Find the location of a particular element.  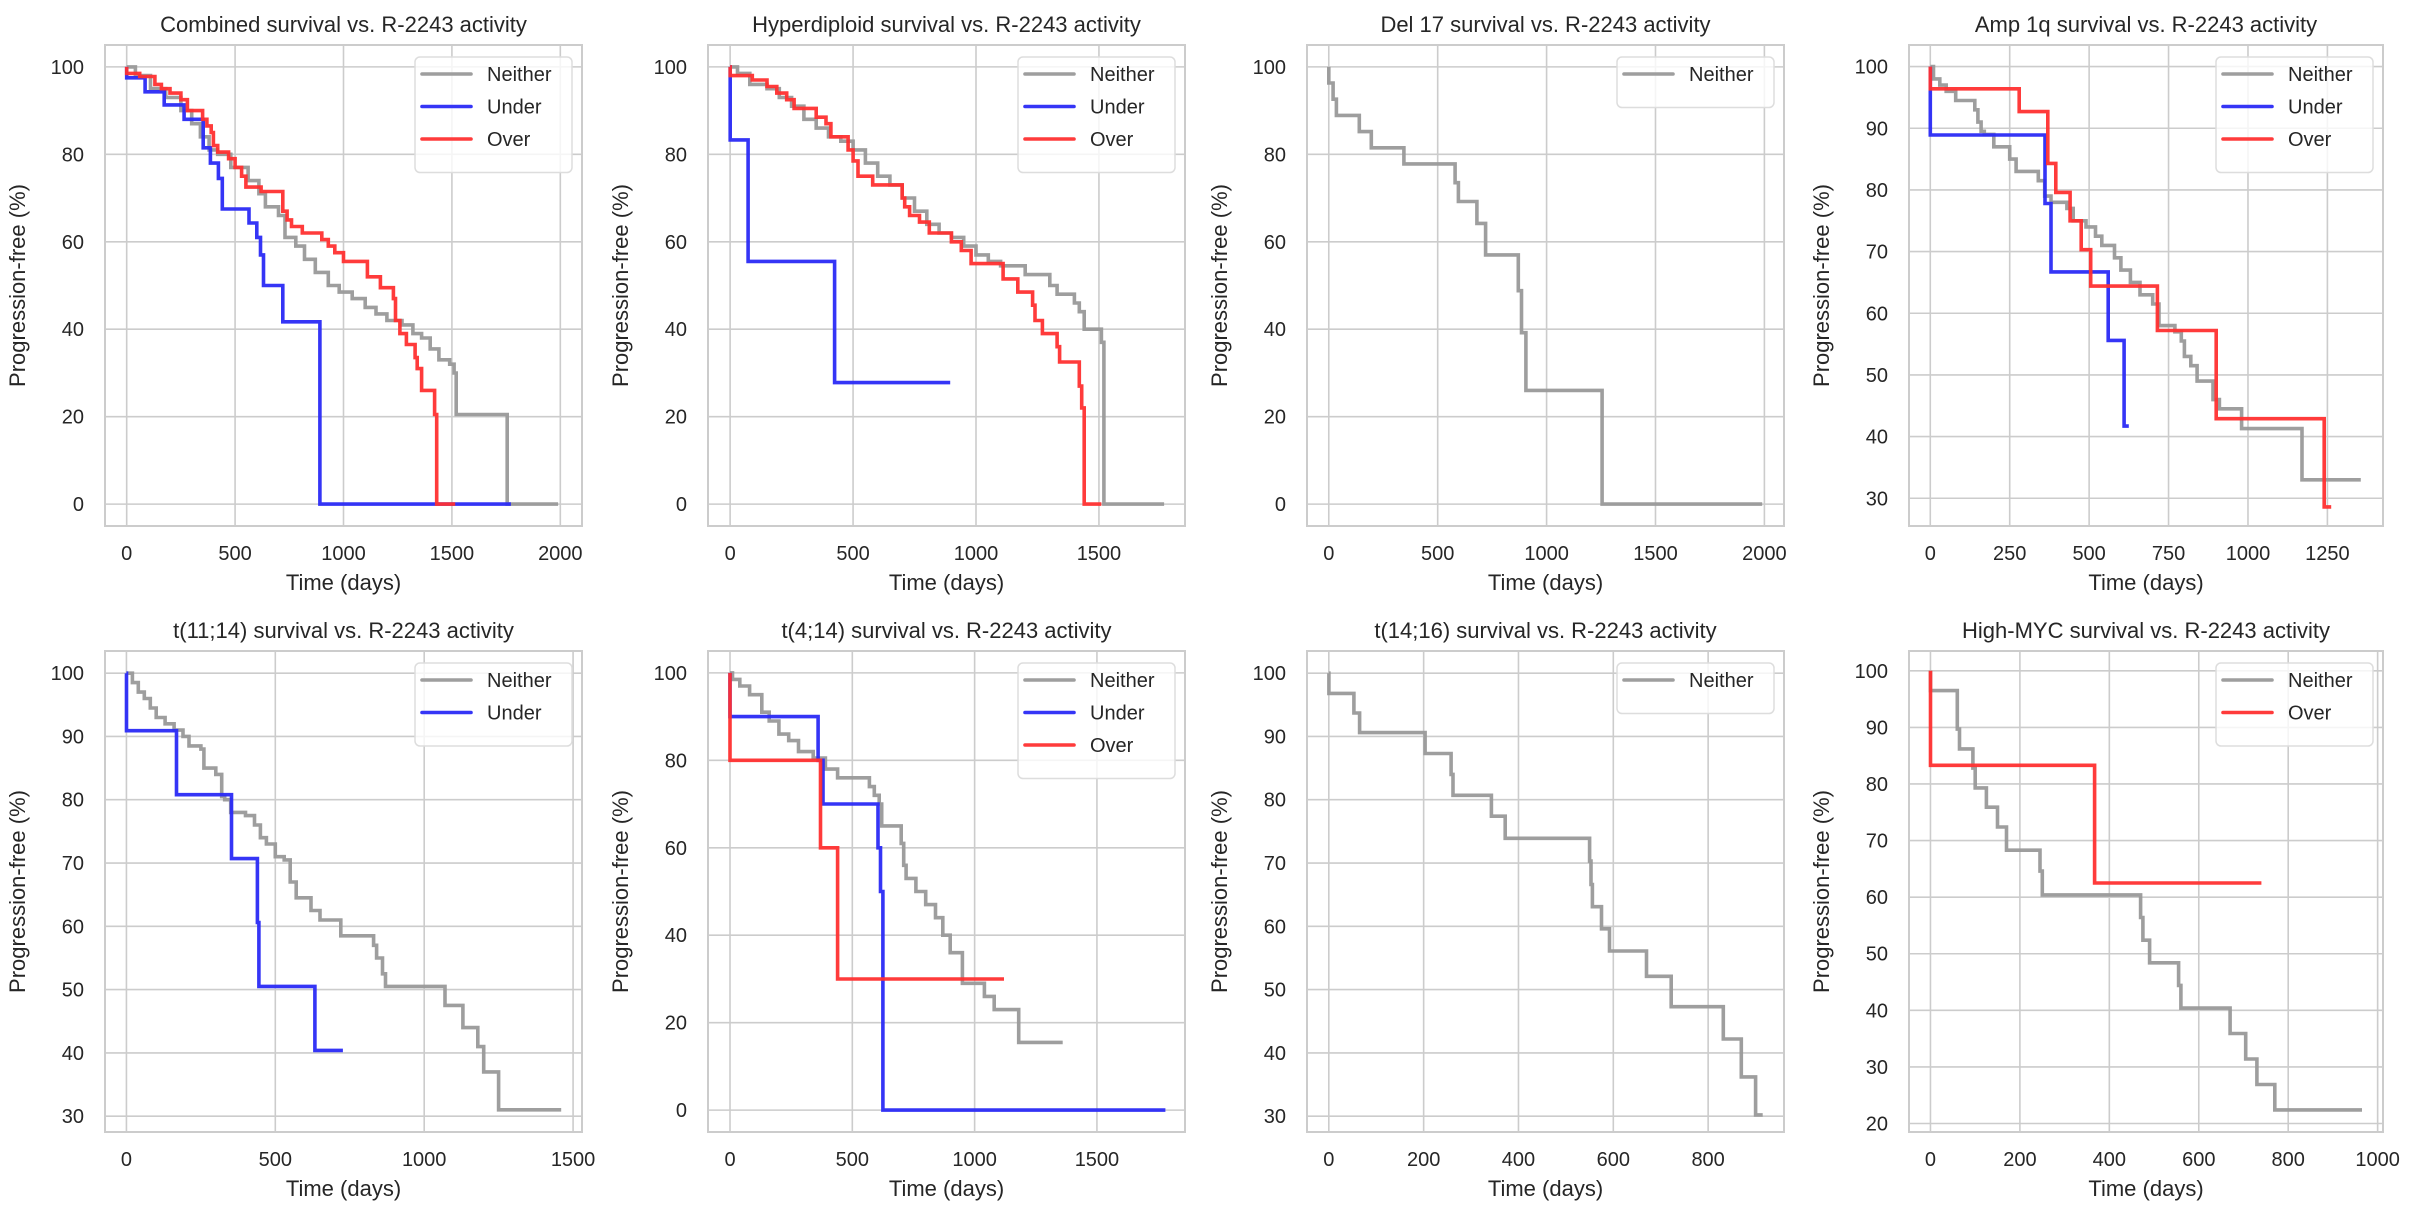

chart-title: t(4;14) survival vs. R-2243 activity is located at coordinates (946, 630).